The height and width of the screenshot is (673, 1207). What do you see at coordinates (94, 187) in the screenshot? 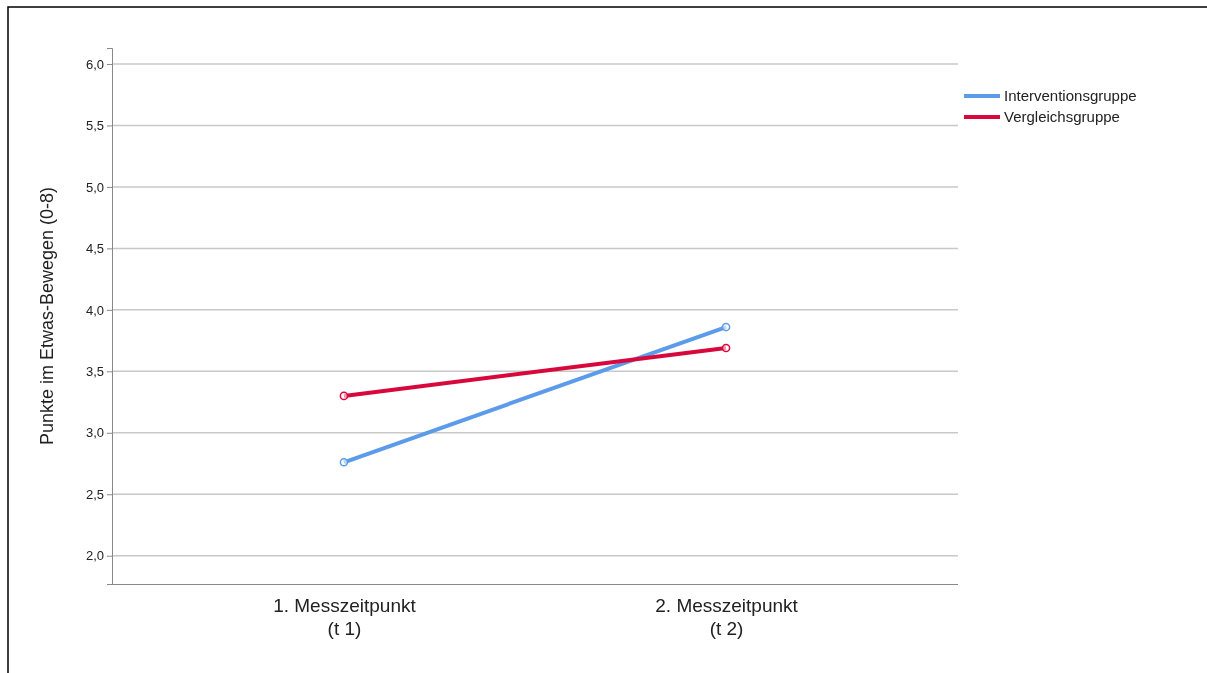
I see `y-tick-label: 5,0` at bounding box center [94, 187].